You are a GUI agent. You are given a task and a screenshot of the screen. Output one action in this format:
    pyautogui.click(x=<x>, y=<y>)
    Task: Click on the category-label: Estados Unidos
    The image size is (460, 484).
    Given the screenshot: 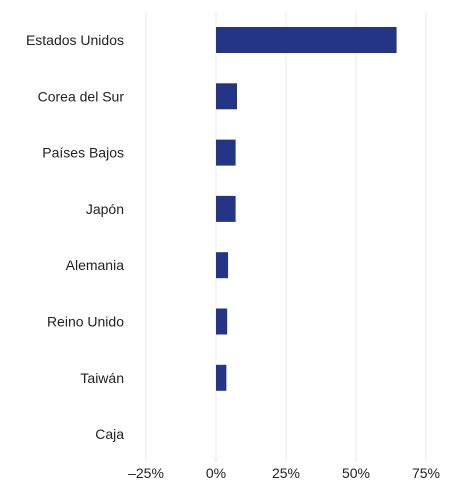 What is the action you would take?
    pyautogui.click(x=75, y=40)
    